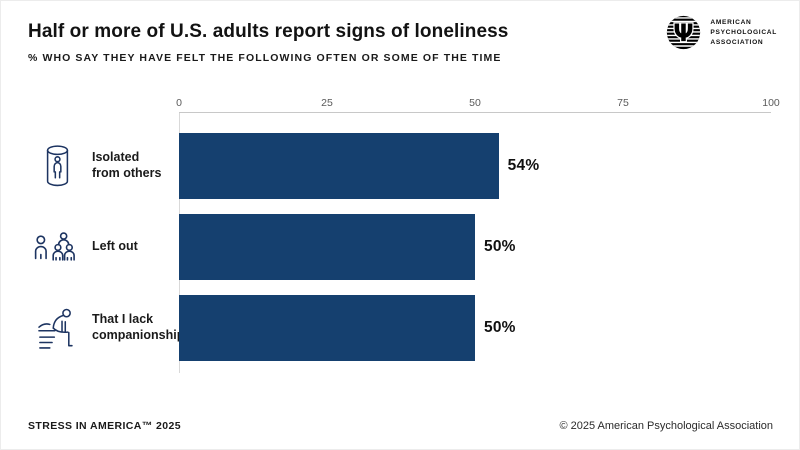 This screenshot has width=800, height=450. I want to click on category-left-out: Left out, so click(104, 247).